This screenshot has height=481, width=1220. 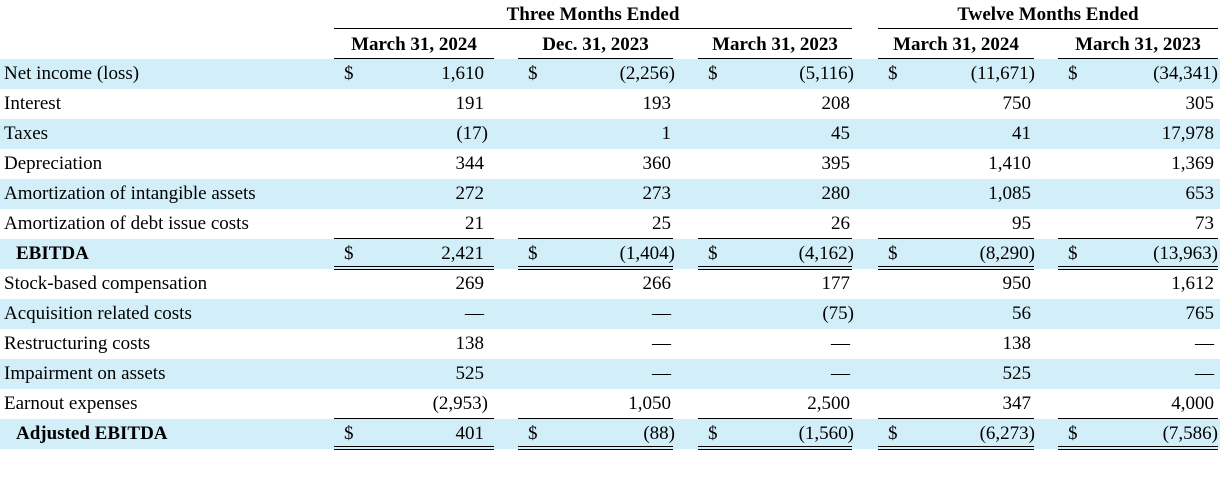 What do you see at coordinates (470, 283) in the screenshot?
I see `row-value: 269` at bounding box center [470, 283].